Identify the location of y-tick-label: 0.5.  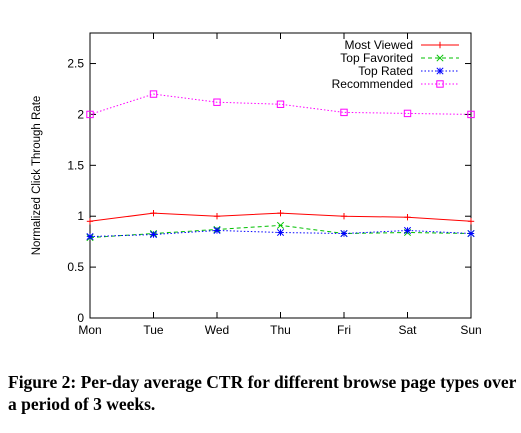
(75, 267).